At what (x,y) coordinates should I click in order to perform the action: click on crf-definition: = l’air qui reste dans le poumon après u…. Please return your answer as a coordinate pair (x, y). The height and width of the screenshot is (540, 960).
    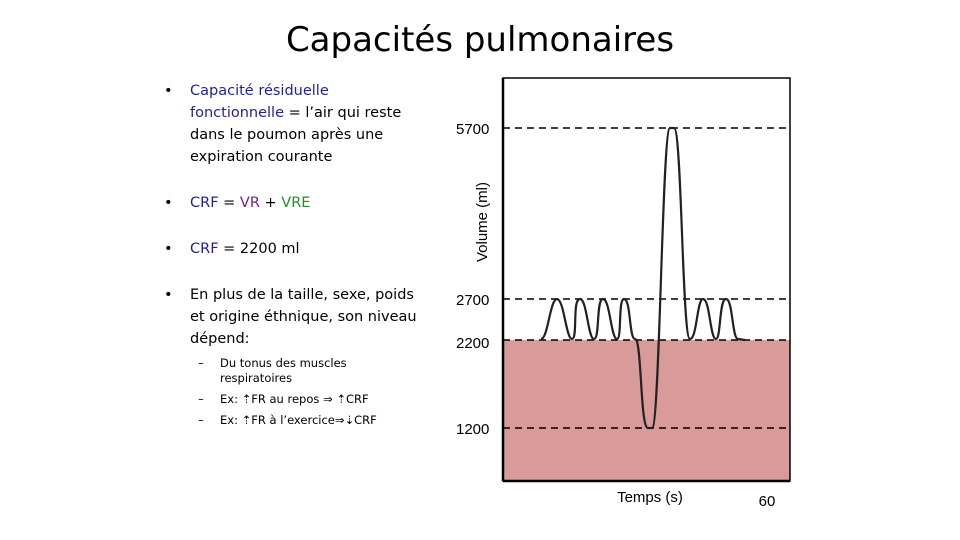
    Looking at the image, I should click on (296, 135).